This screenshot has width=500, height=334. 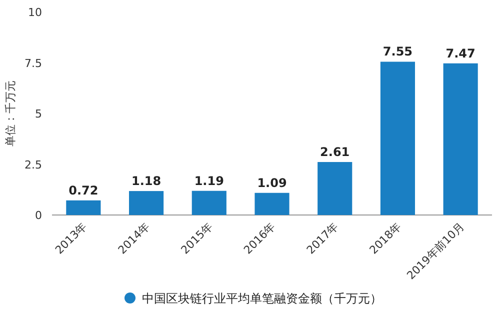 I want to click on y-tick-label: 2.5, so click(x=33, y=165).